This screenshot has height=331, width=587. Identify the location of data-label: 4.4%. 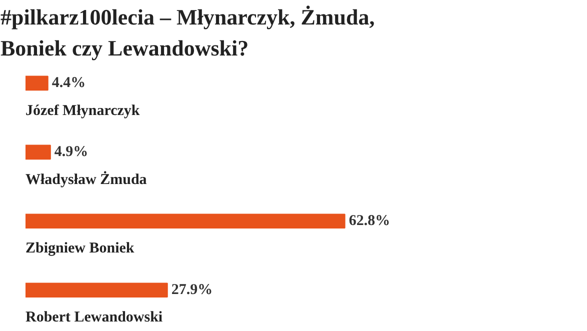
(69, 83).